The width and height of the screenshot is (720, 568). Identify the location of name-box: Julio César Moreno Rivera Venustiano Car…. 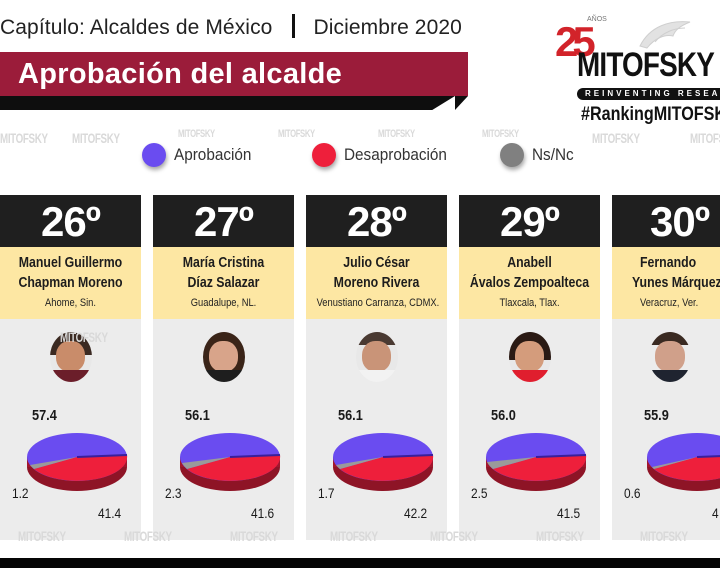
(376, 283).